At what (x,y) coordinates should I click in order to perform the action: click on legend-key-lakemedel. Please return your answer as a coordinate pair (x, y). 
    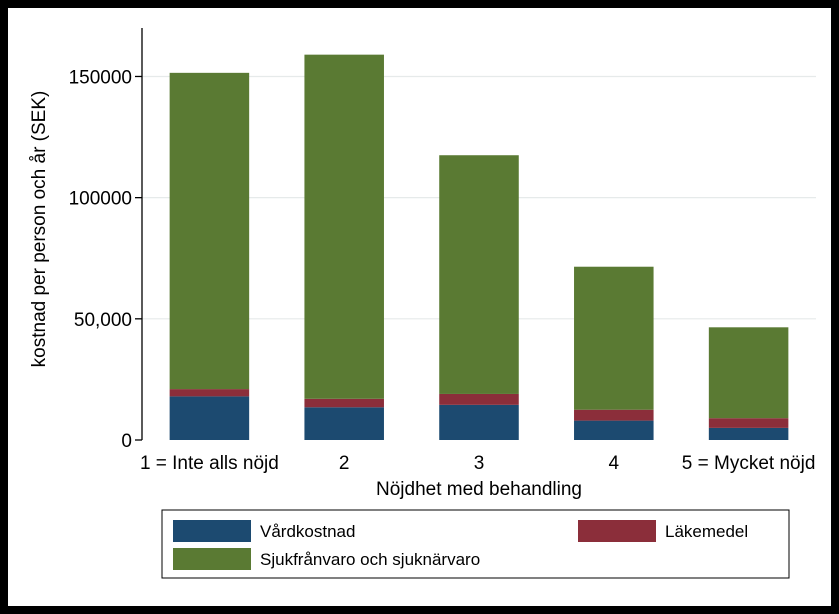
    Looking at the image, I should click on (617, 531).